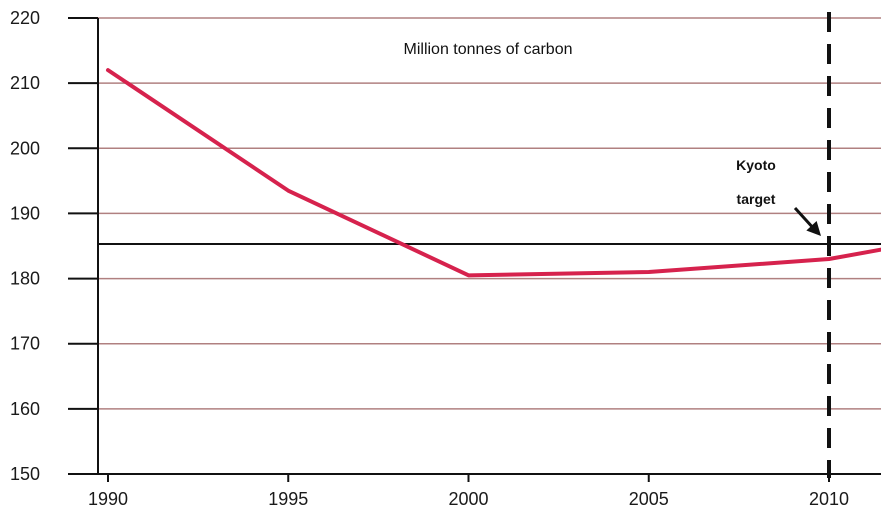 Image resolution: width=881 pixels, height=522 pixels. Describe the element at coordinates (756, 165) in the screenshot. I see `annotation-line-1: Kyoto` at that location.